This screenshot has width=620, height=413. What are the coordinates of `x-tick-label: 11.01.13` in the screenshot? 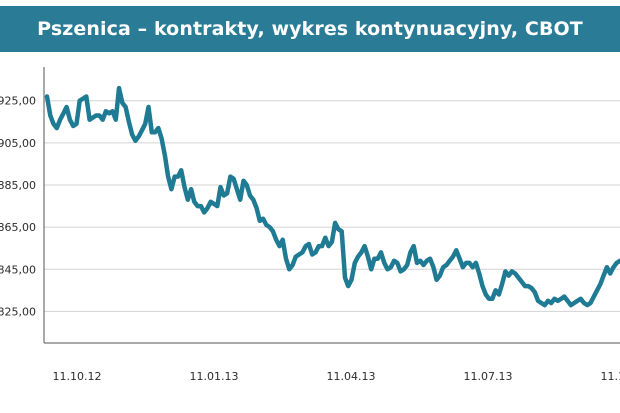 It's located at (214, 376).